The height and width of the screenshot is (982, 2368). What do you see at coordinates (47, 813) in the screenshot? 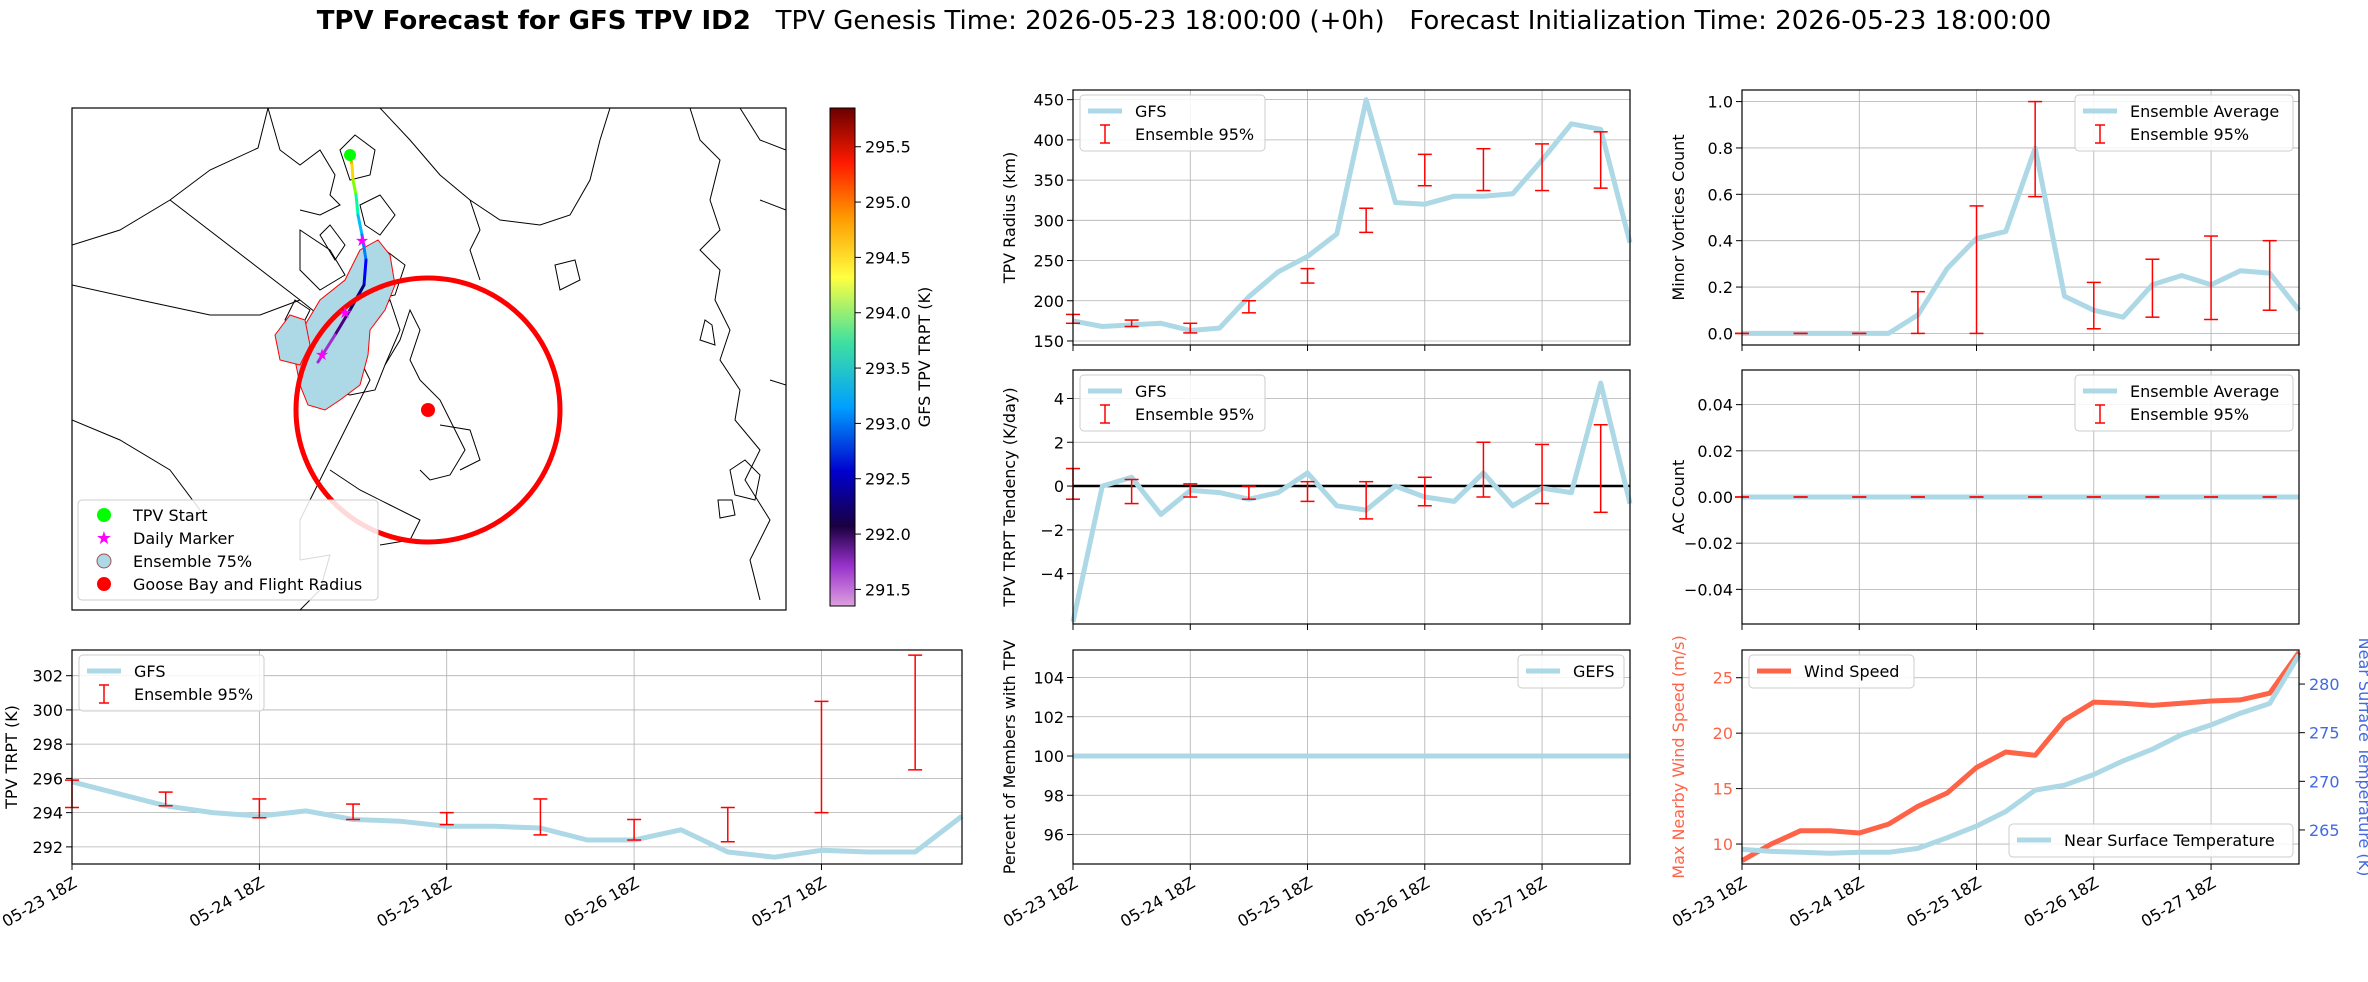
I see `y-tick-label: 294` at bounding box center [47, 813].